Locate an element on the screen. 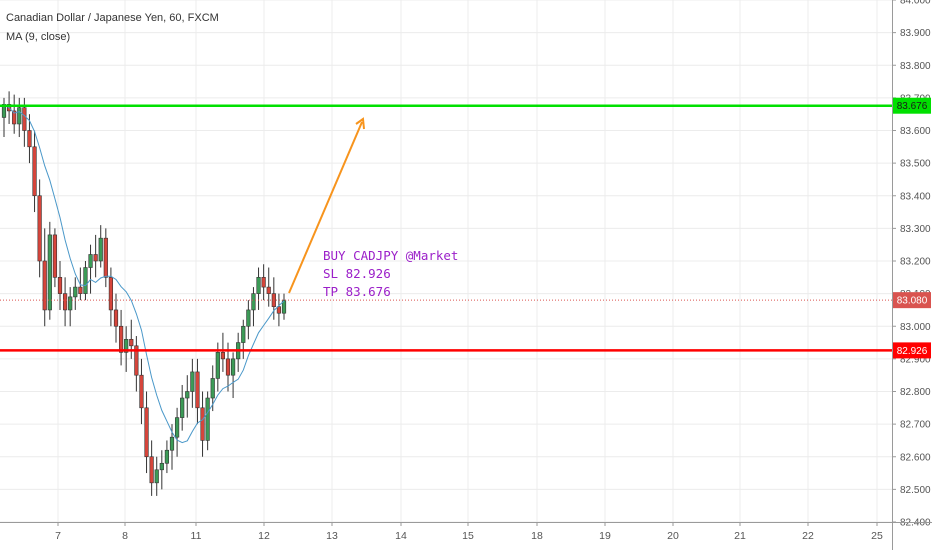  y-tick-label: 82.600 is located at coordinates (915, 457).